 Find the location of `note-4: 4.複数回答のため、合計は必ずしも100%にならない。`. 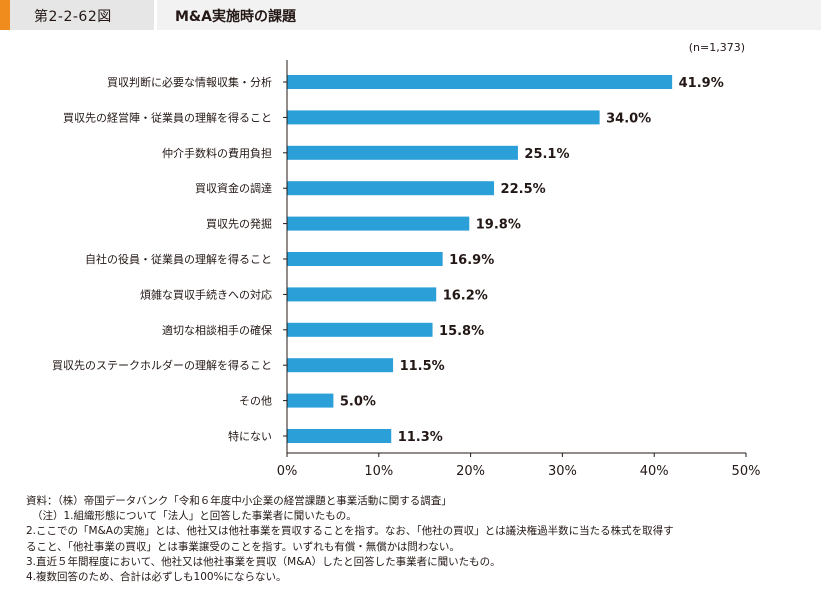

note-4: 4.複数回答のため、合計は必ずしも100%にならない。 is located at coordinates (156, 577).